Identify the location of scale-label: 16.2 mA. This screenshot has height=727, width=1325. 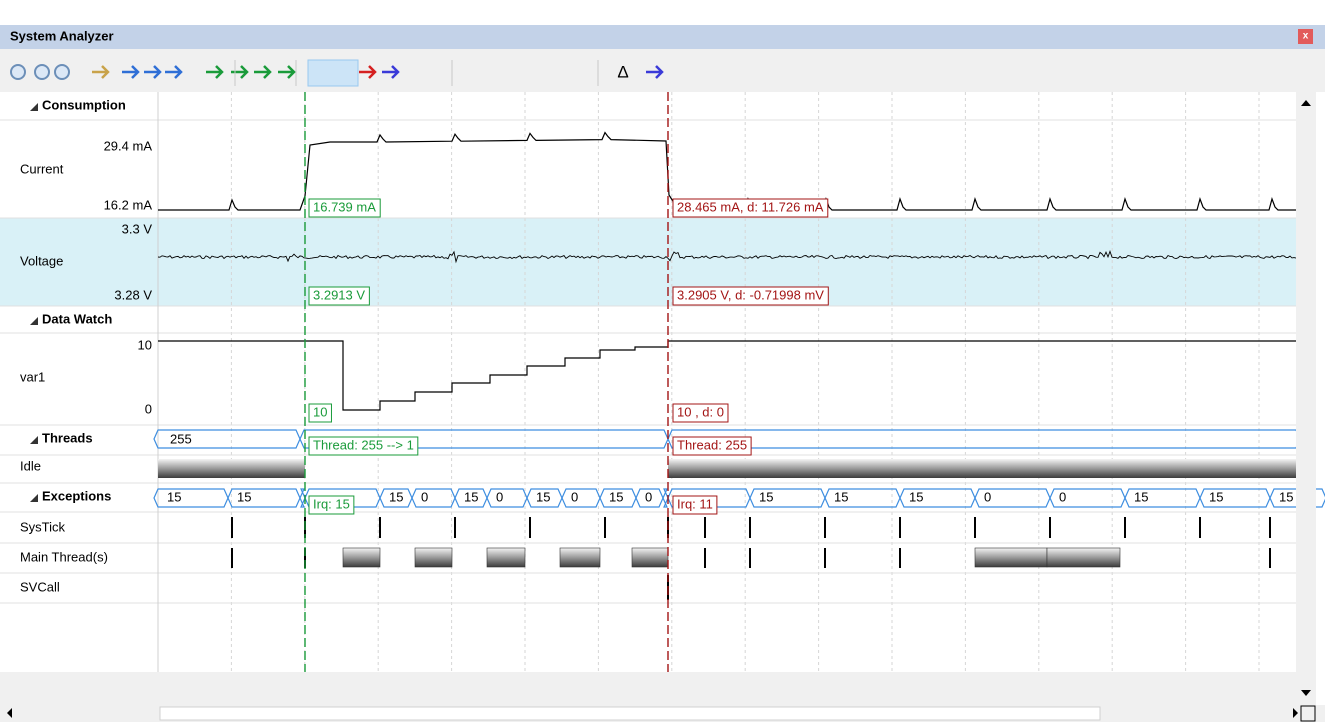
(128, 204).